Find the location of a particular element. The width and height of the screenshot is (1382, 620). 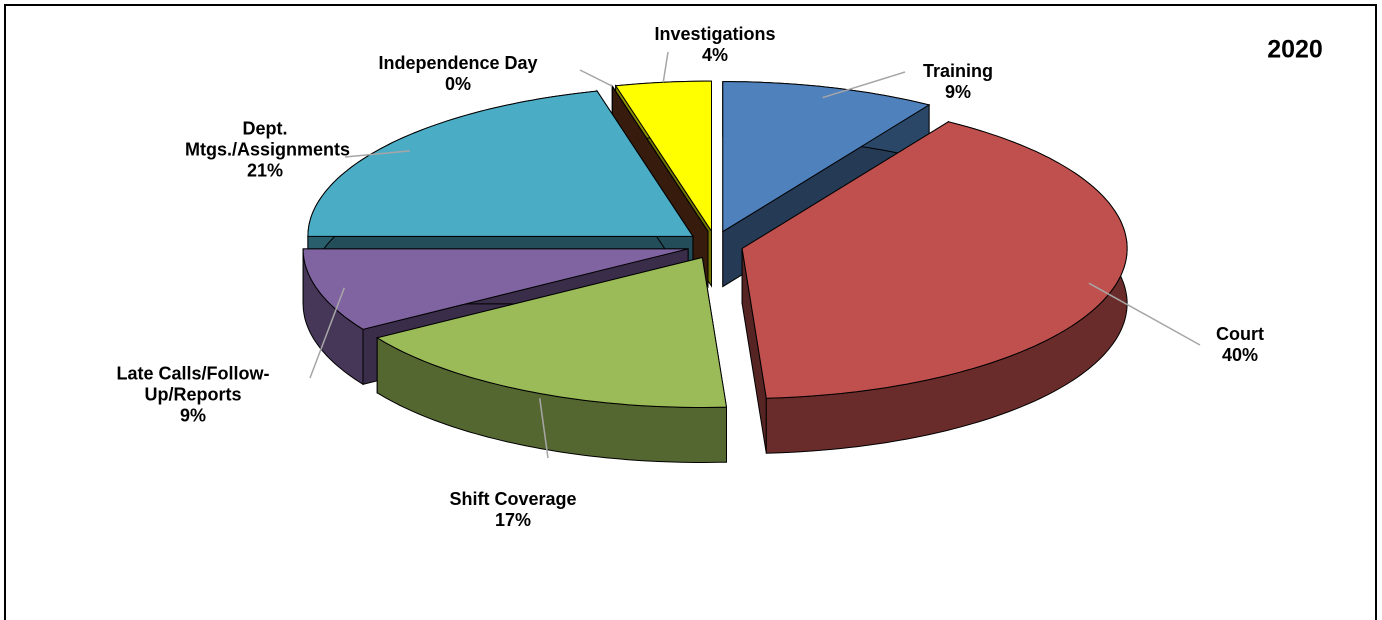

slice-label: Court 40% is located at coordinates (1240, 345).